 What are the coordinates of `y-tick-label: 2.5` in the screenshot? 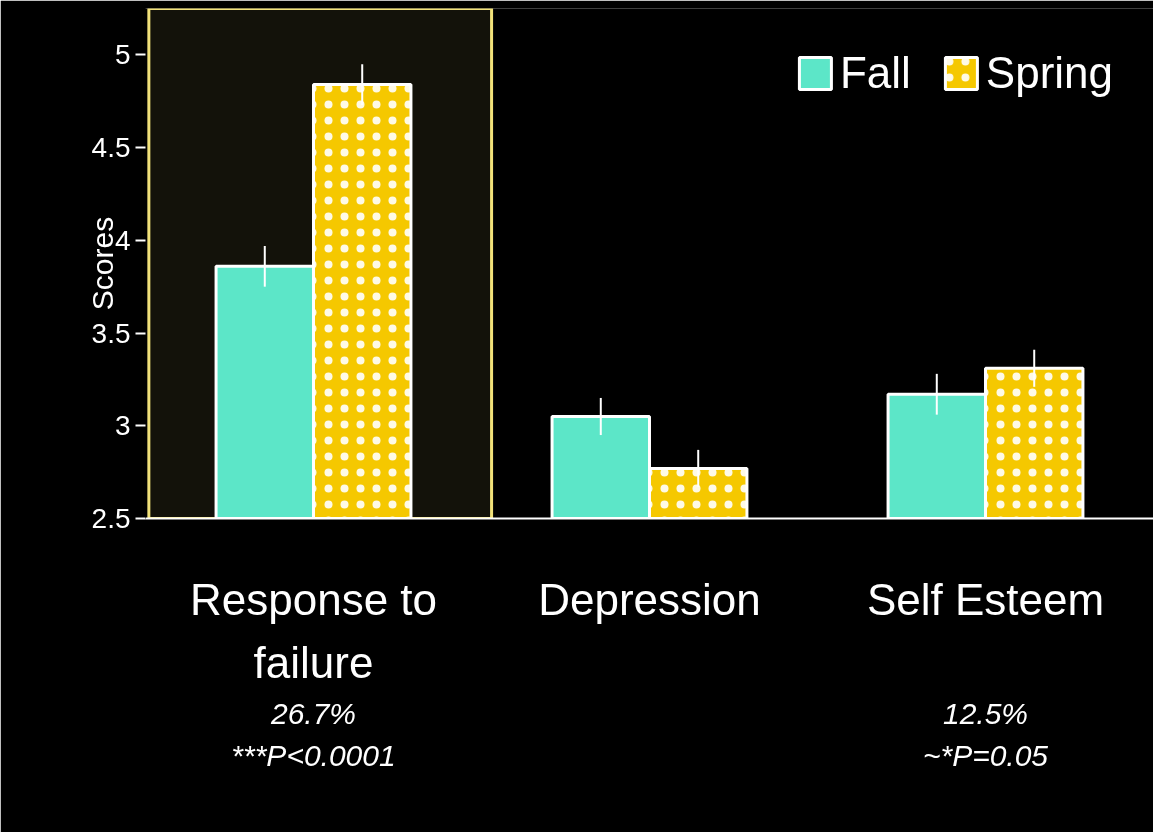 It's located at (111, 518).